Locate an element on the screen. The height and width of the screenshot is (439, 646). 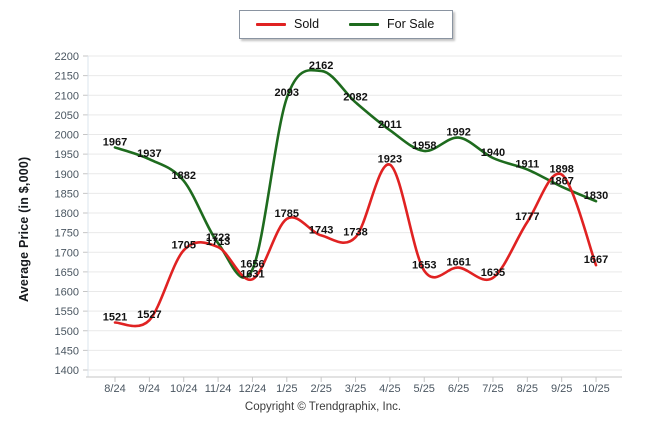
for-sale-data-label: 1656 is located at coordinates (252, 265).